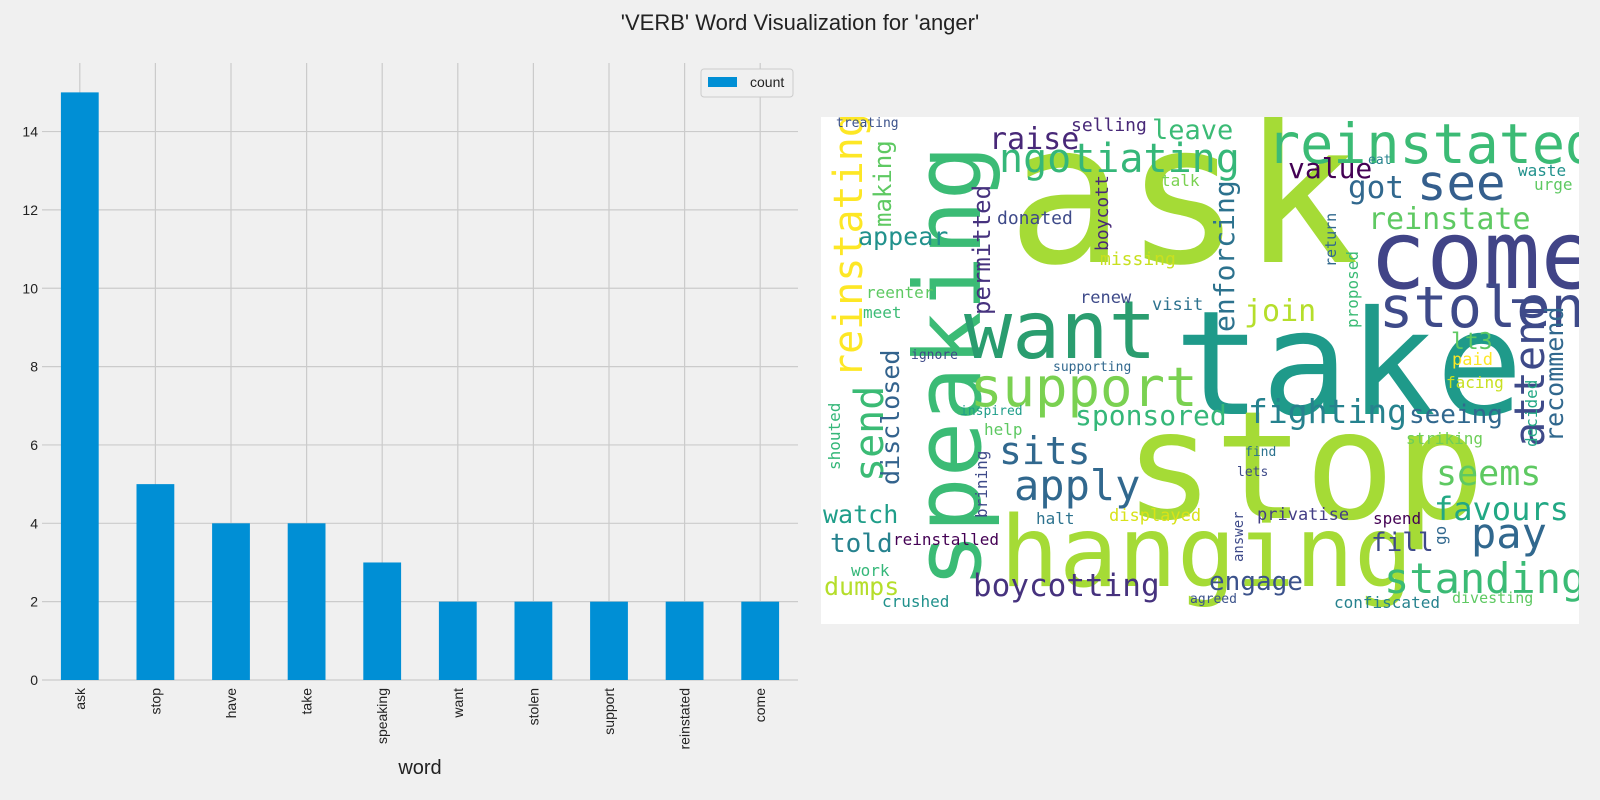  I want to click on y-tick-label: 4, so click(34, 523).